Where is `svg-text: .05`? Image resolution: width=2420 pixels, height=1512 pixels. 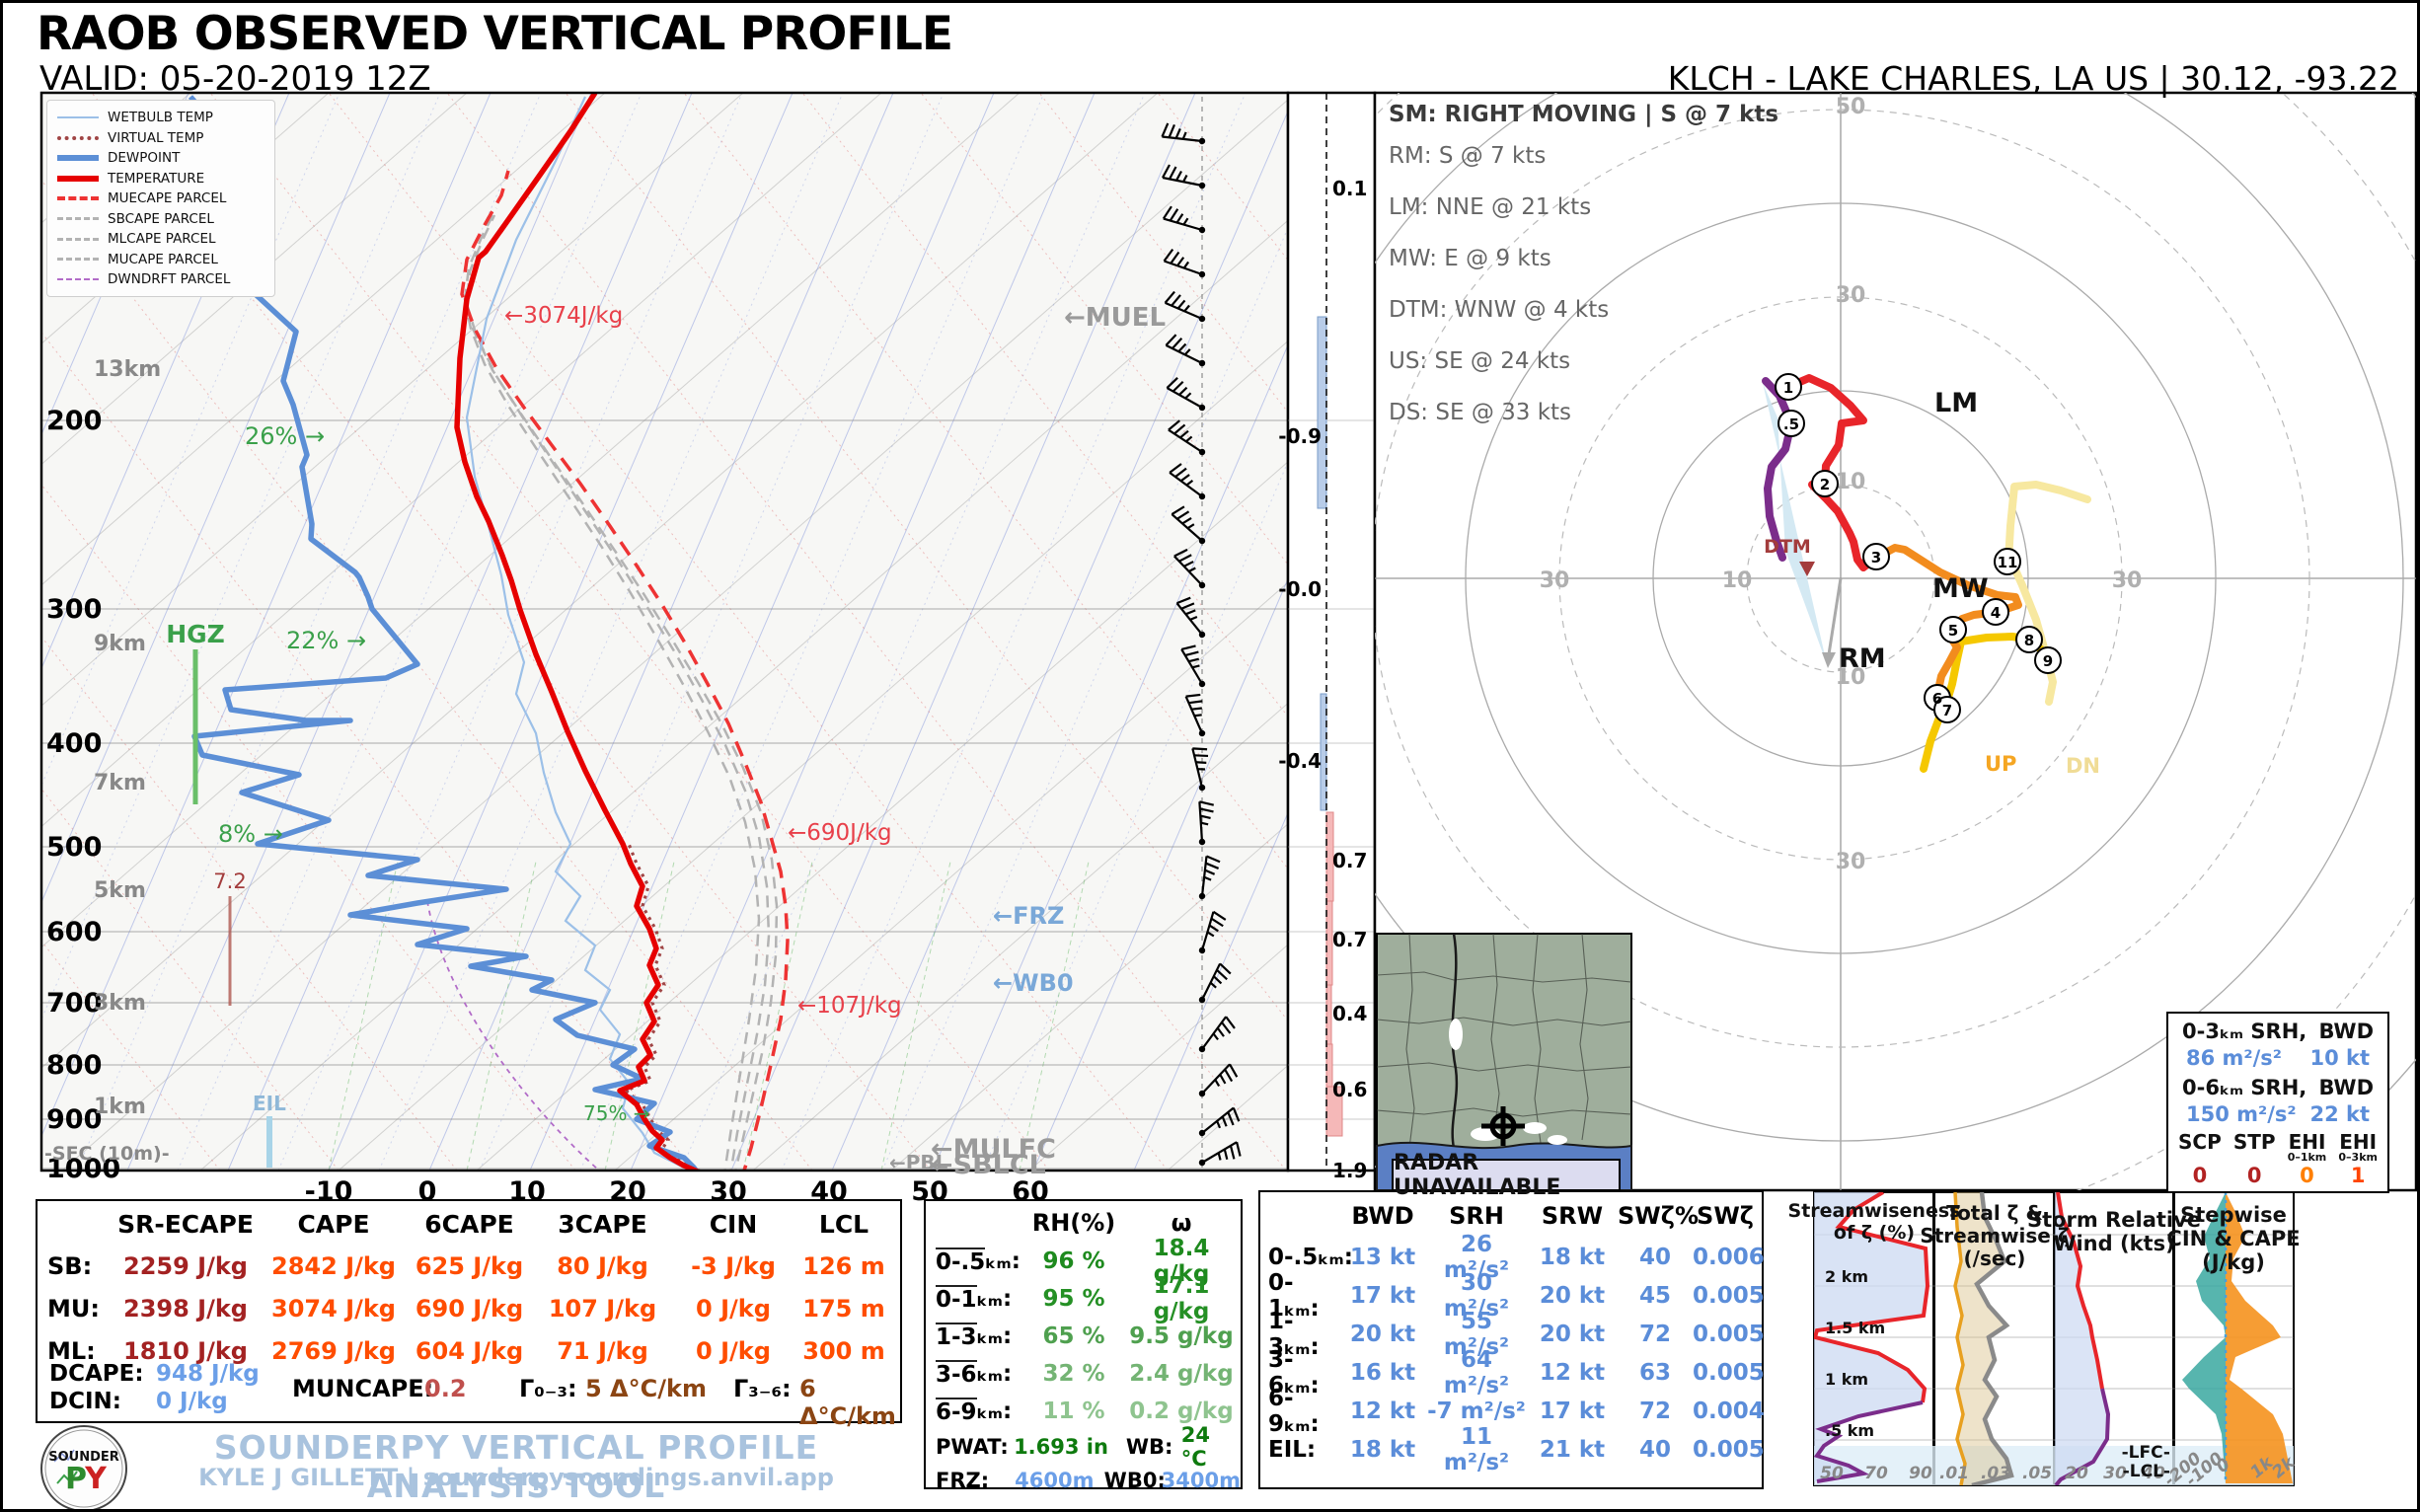
svg-text: .05 is located at coordinates (2037, 1474).